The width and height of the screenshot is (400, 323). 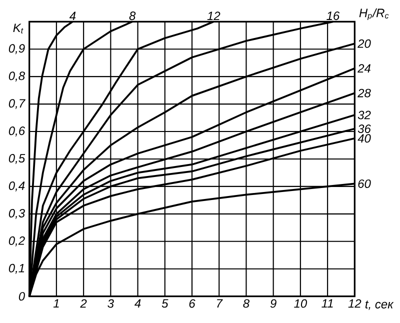 What do you see at coordinates (17, 159) in the screenshot?
I see `y-tick-label: 0,5` at bounding box center [17, 159].